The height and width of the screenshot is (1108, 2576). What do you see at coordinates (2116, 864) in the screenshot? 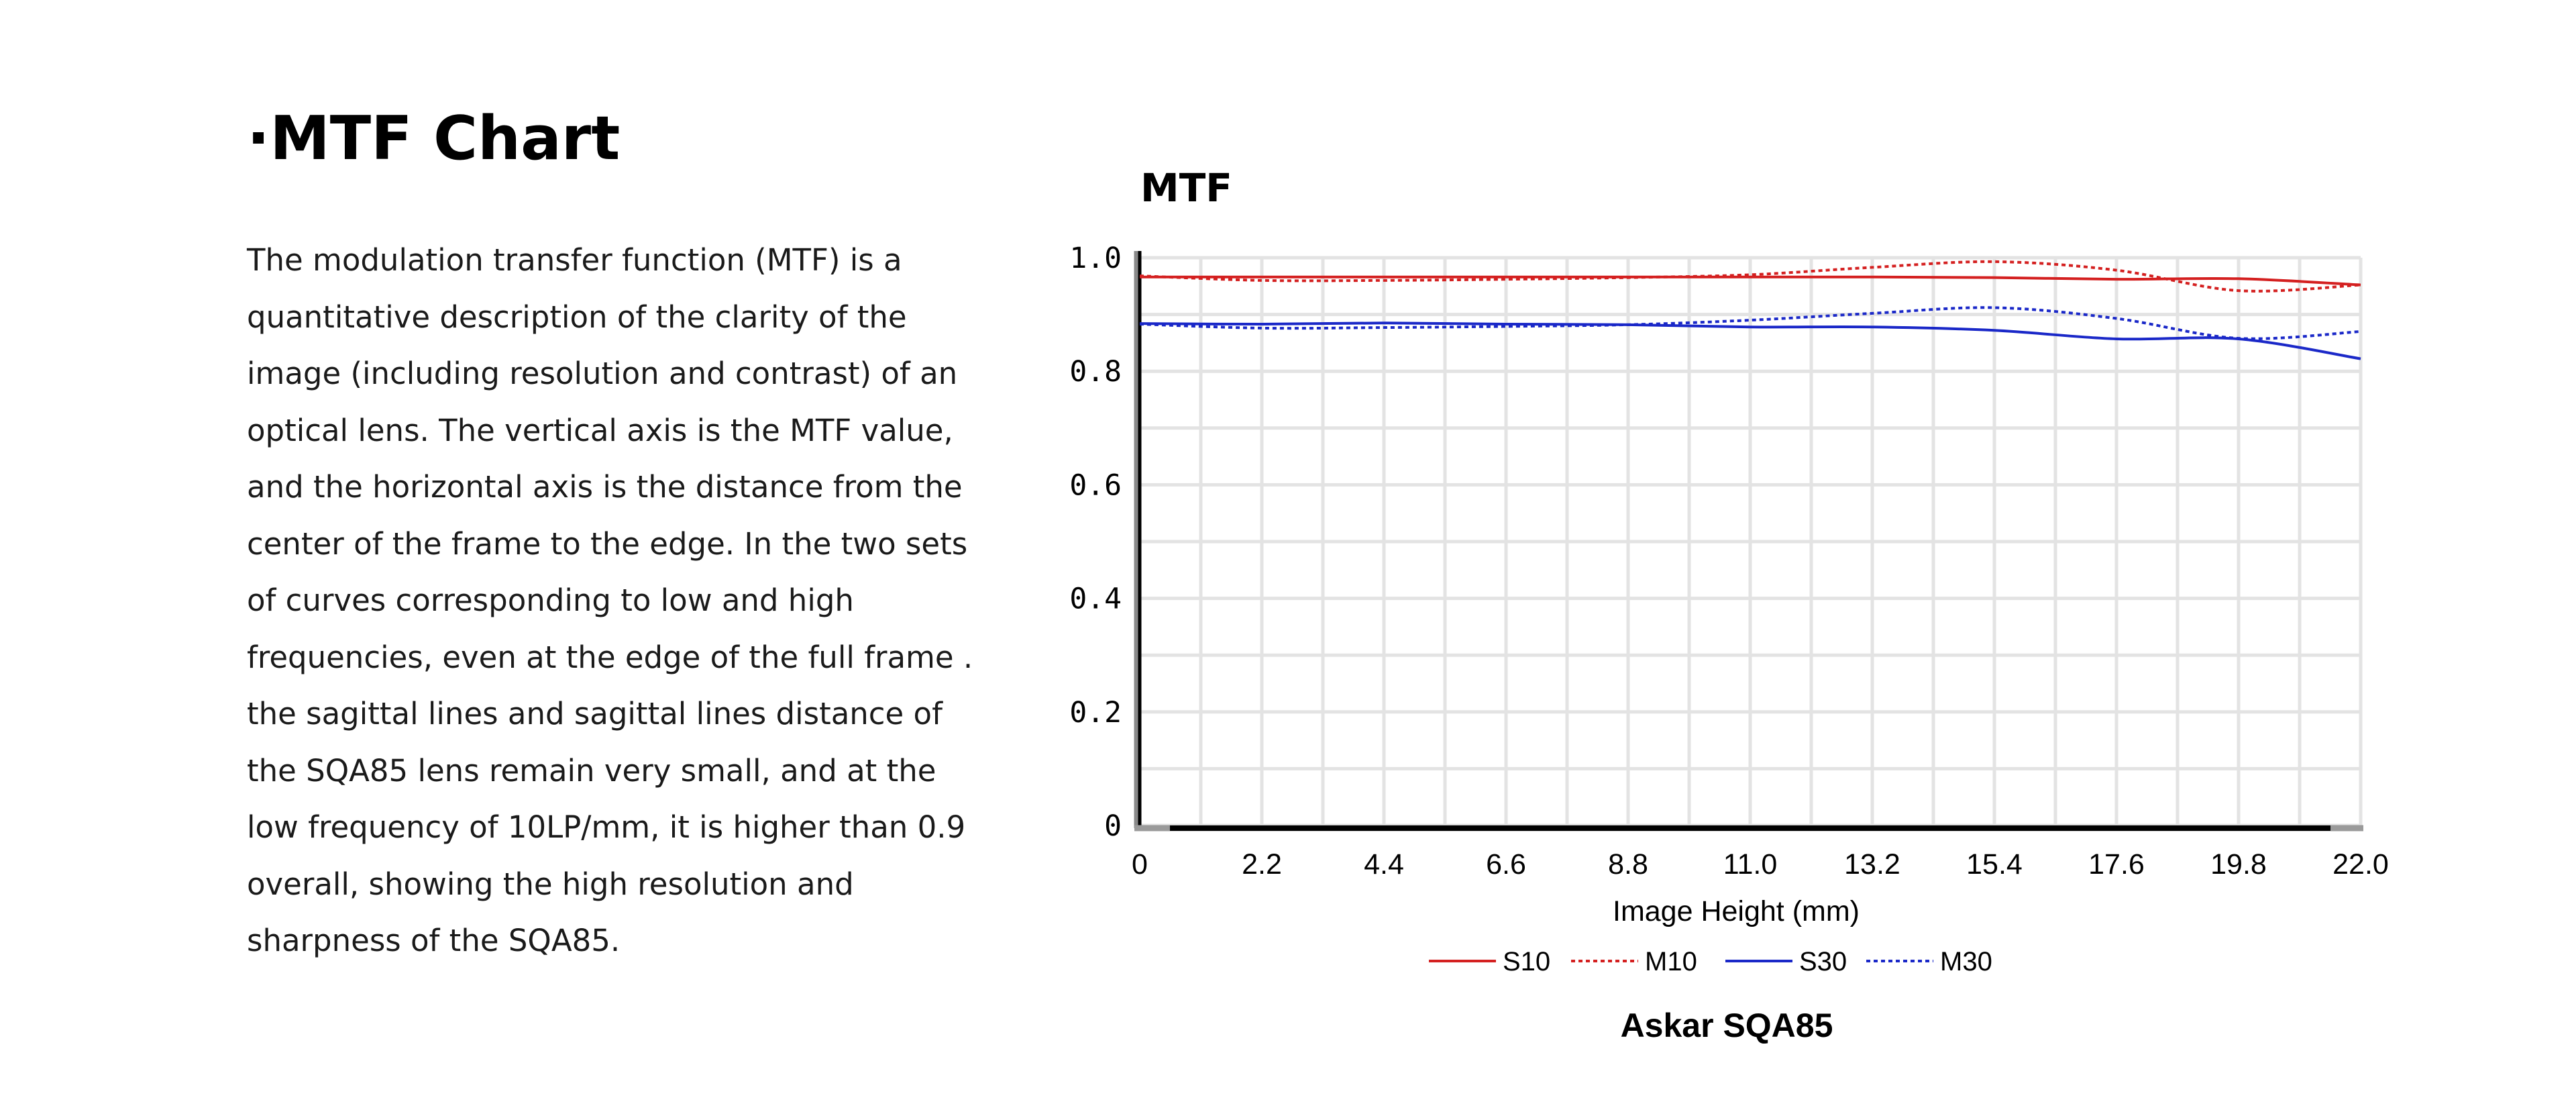
I see `x-tick-label: 17.6` at bounding box center [2116, 864].